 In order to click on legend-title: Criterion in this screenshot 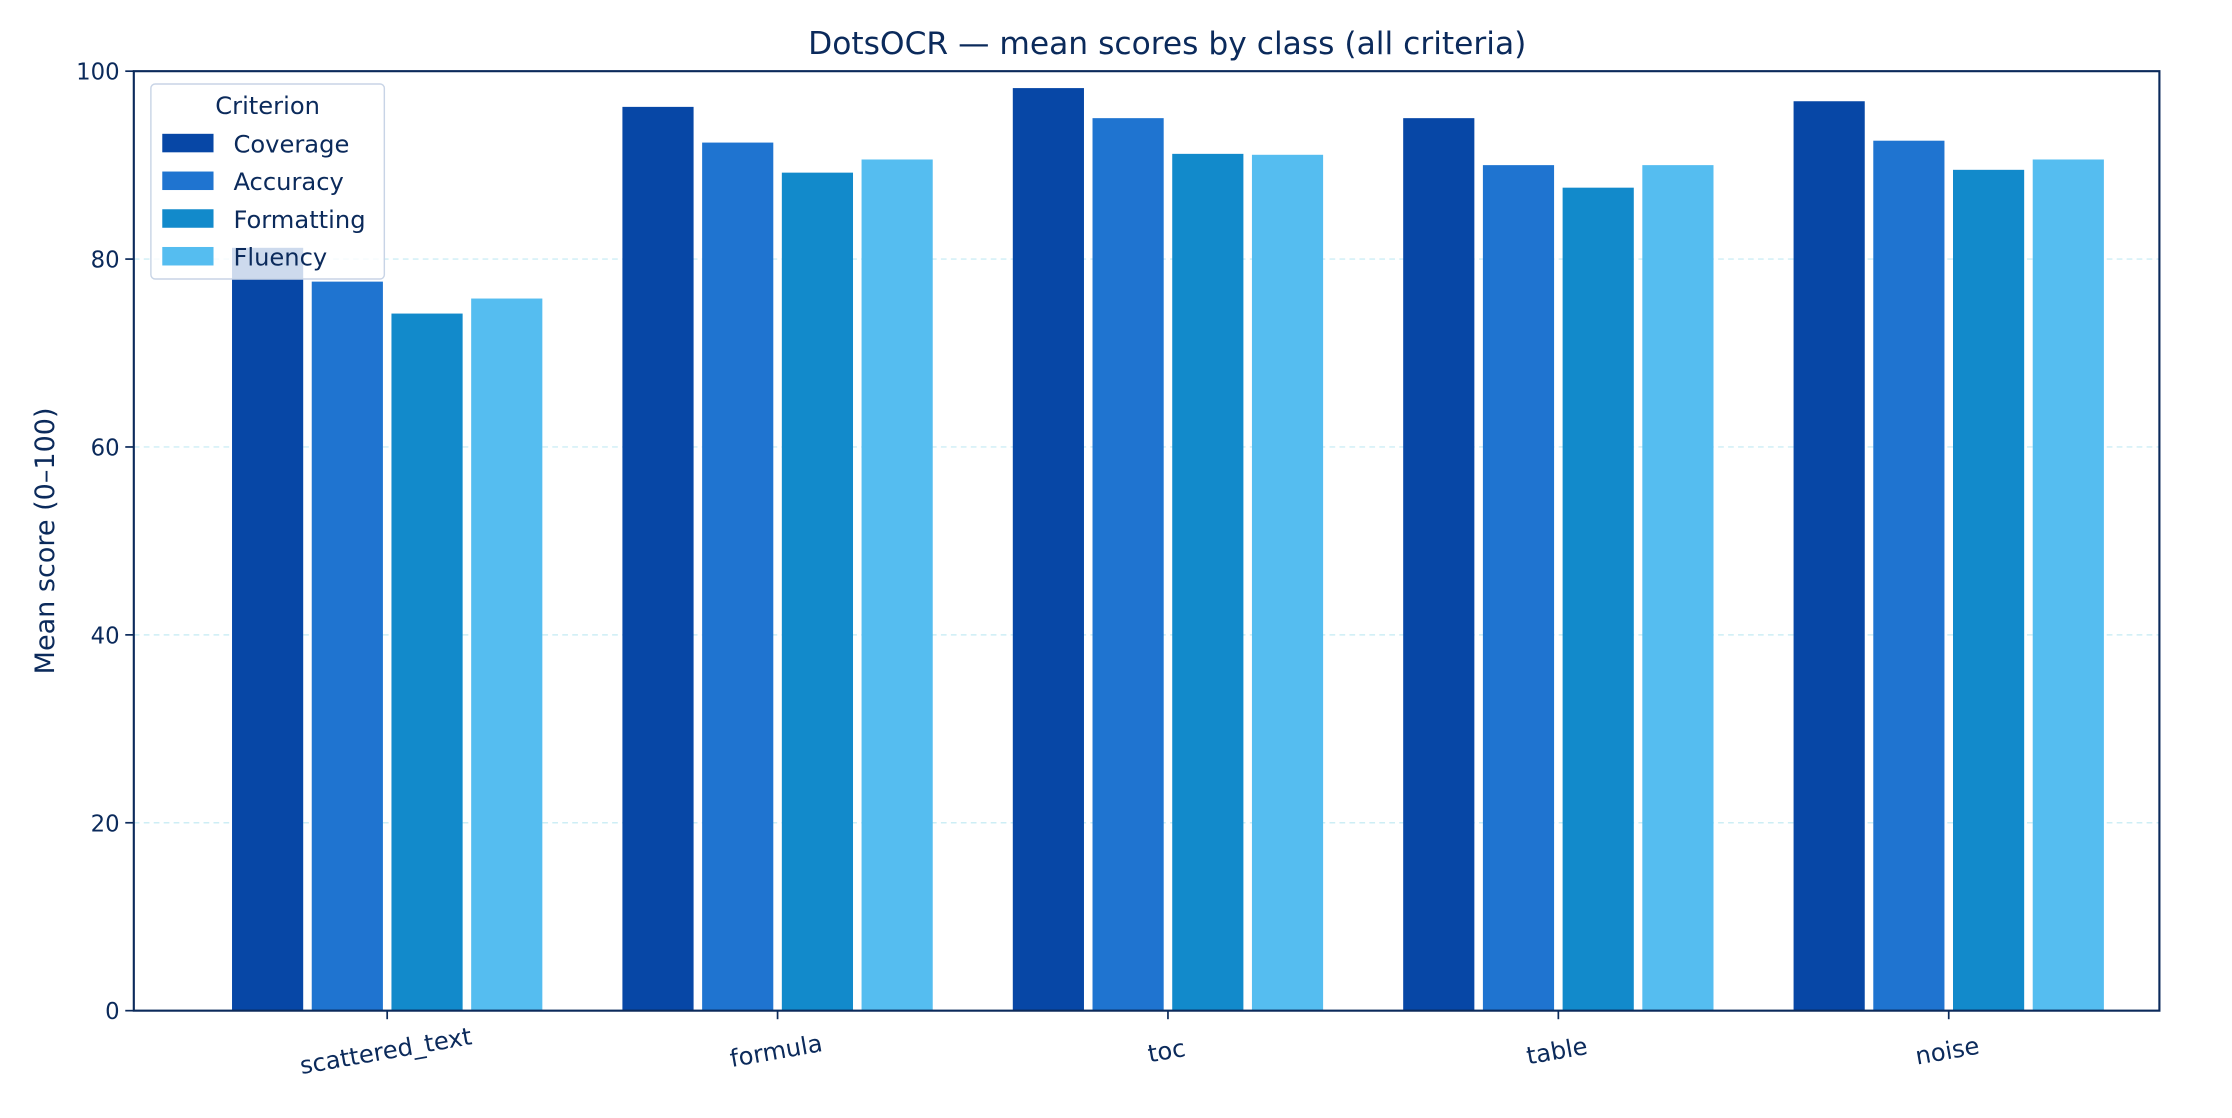, I will do `click(267, 106)`.